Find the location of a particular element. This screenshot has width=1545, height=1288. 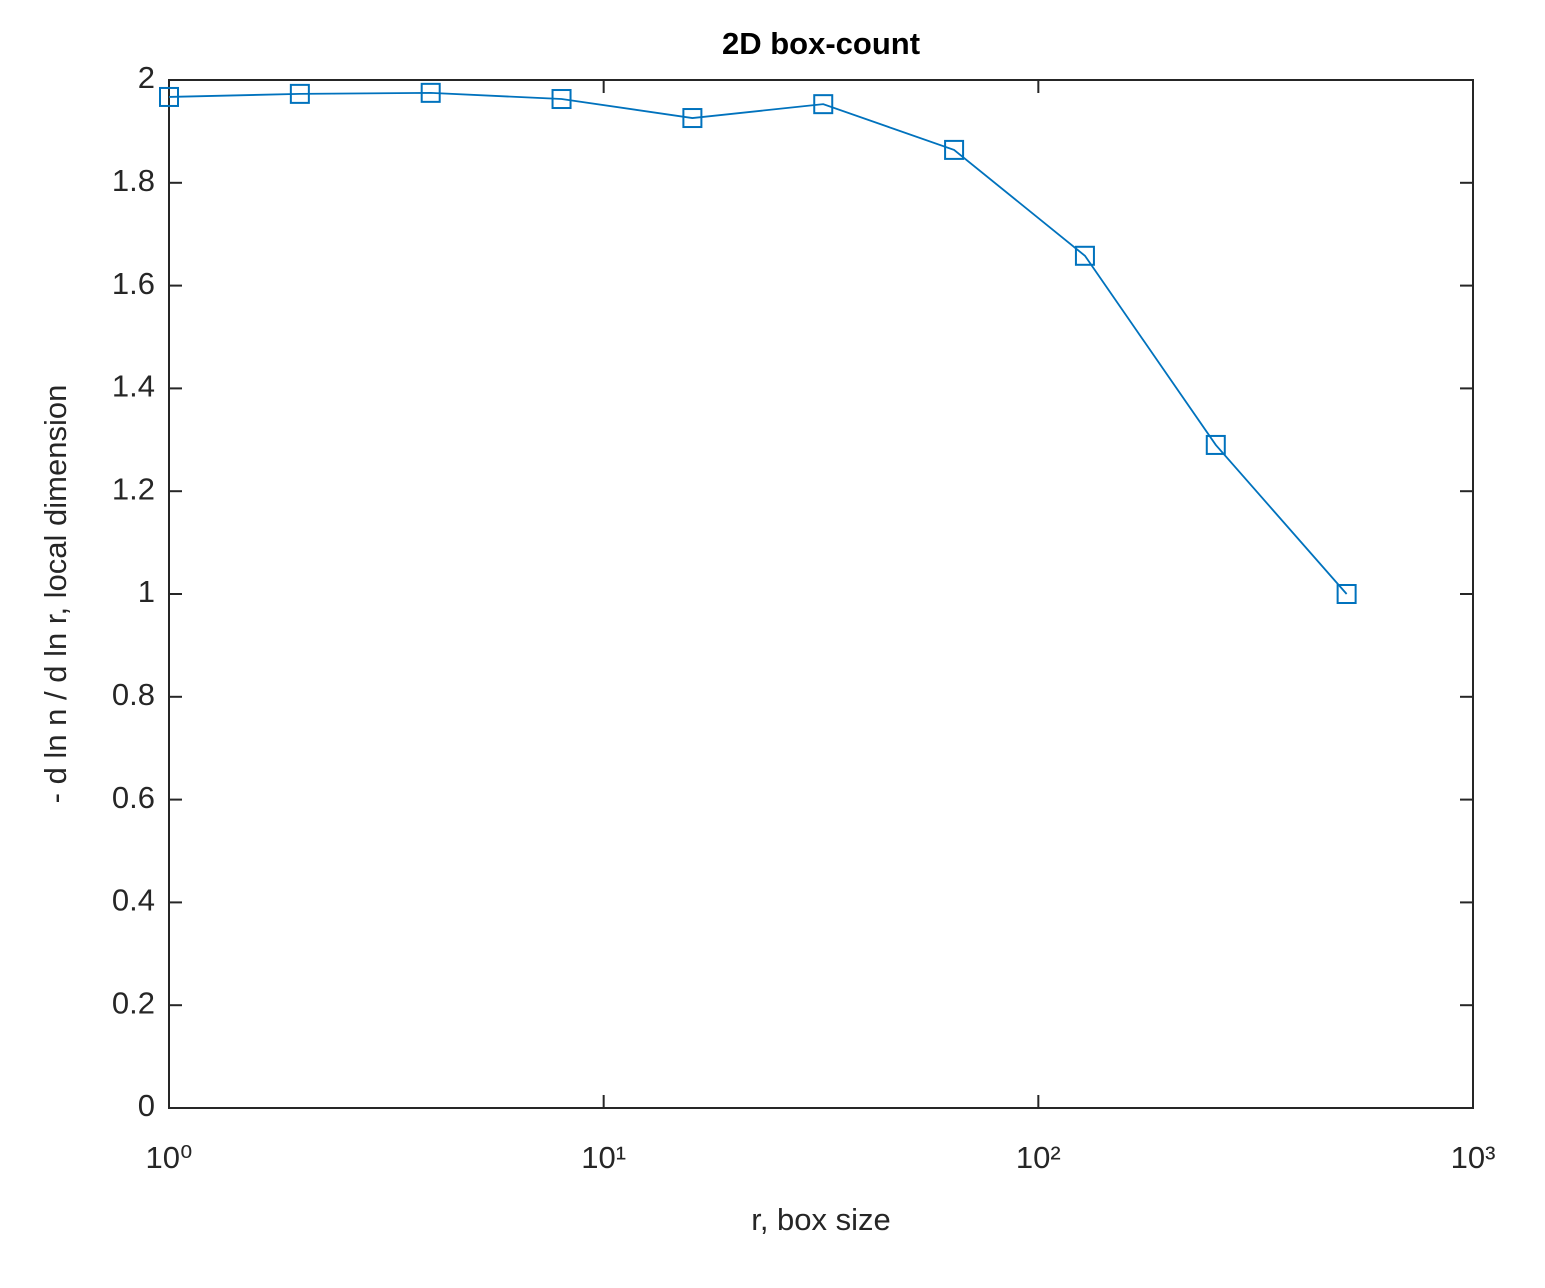

y-tick-label: 2 is located at coordinates (146, 77).